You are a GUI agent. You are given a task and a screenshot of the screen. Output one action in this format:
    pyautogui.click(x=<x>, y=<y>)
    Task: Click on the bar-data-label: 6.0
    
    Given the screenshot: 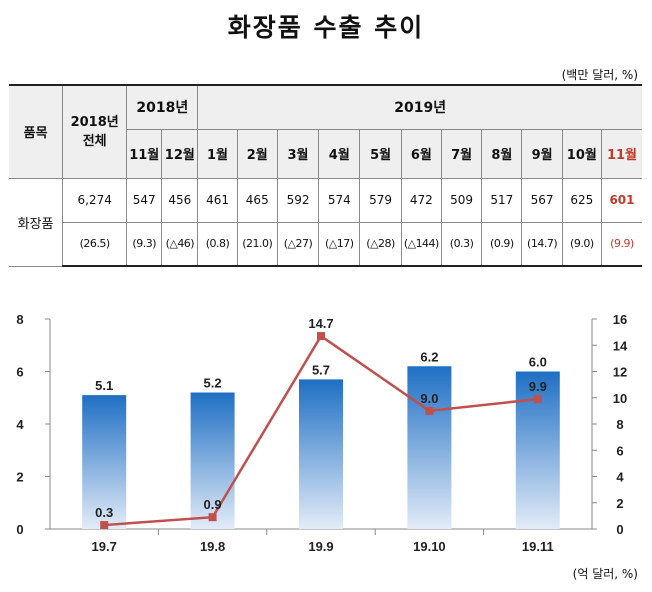 What is the action you would take?
    pyautogui.click(x=538, y=362)
    